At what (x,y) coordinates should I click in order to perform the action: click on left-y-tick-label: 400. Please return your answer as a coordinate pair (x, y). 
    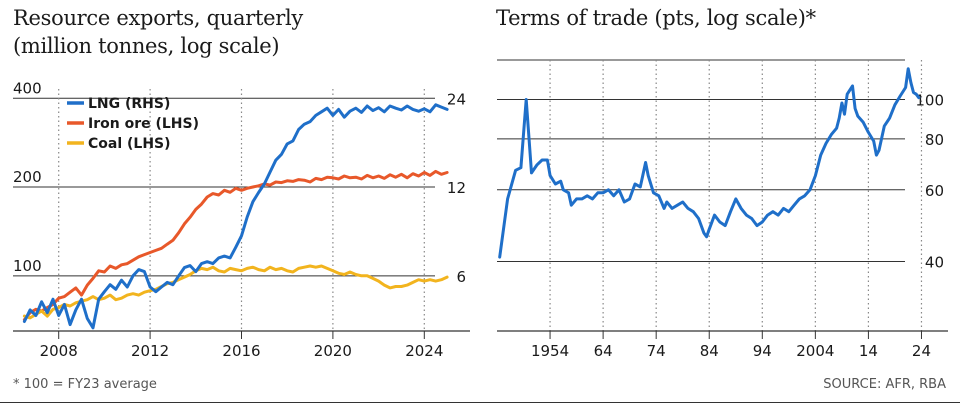
    Looking at the image, I should click on (27, 88).